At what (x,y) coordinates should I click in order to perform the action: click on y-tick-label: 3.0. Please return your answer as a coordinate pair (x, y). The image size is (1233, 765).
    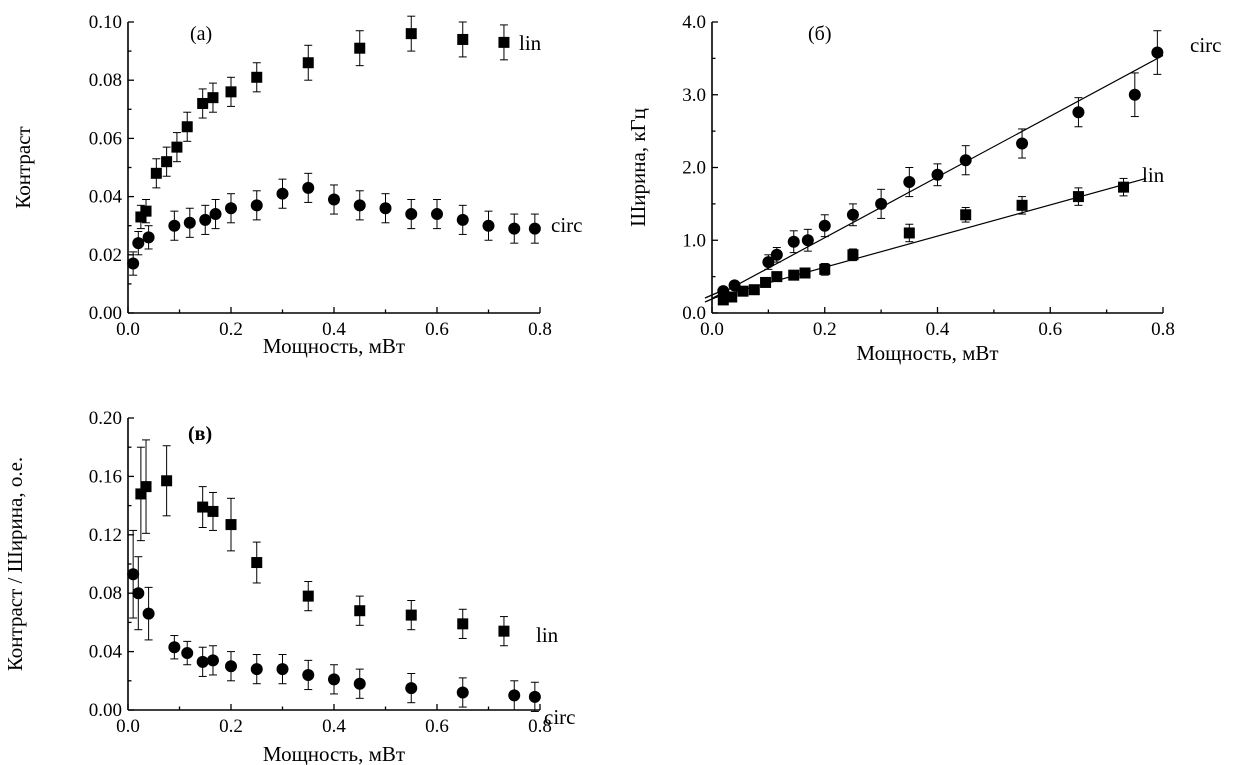
    Looking at the image, I should click on (694, 95).